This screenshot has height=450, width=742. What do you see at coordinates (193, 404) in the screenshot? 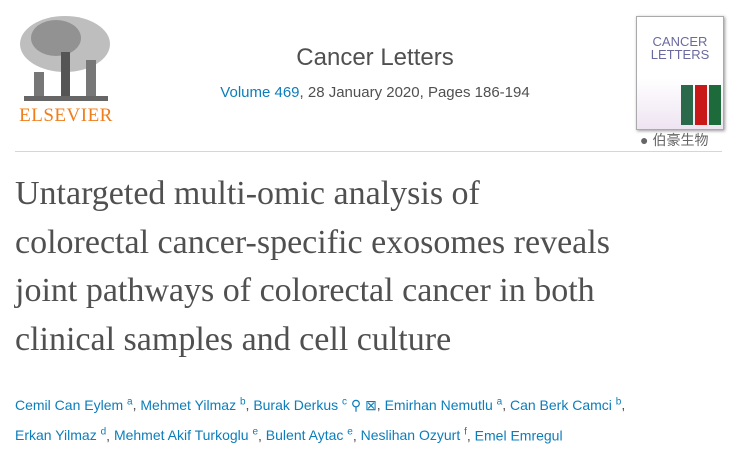
I see `author-link: Mehmet Yilmaz b` at bounding box center [193, 404].